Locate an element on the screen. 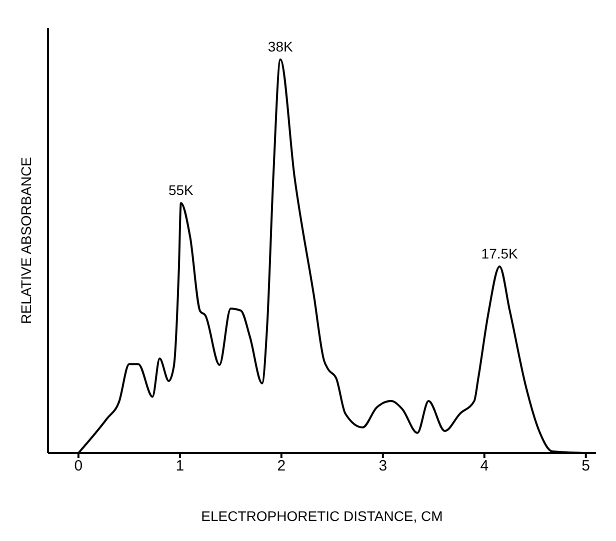 This screenshot has height=541, width=616. x-tick-label: 4 is located at coordinates (484, 466).